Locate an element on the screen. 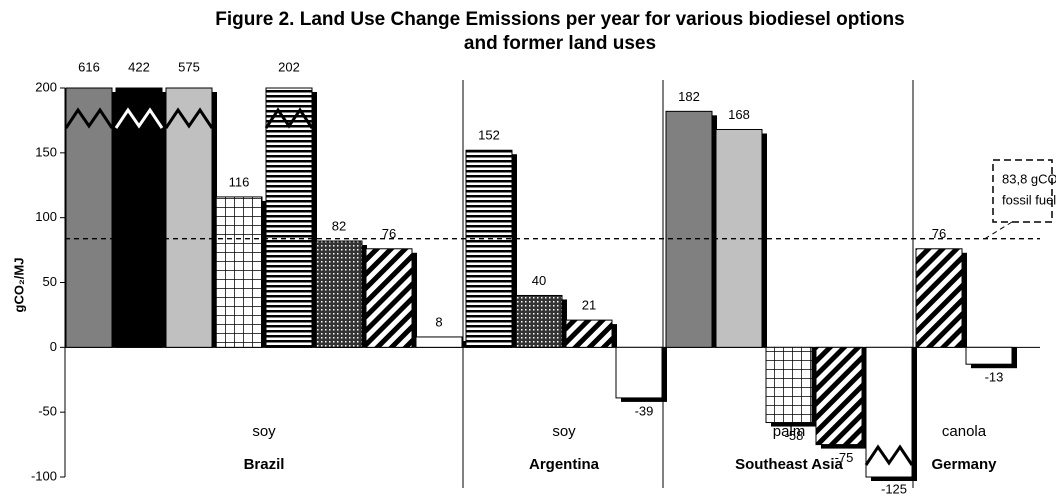 The width and height of the screenshot is (1056, 499). y-tick-label: 200 is located at coordinates (46, 86).